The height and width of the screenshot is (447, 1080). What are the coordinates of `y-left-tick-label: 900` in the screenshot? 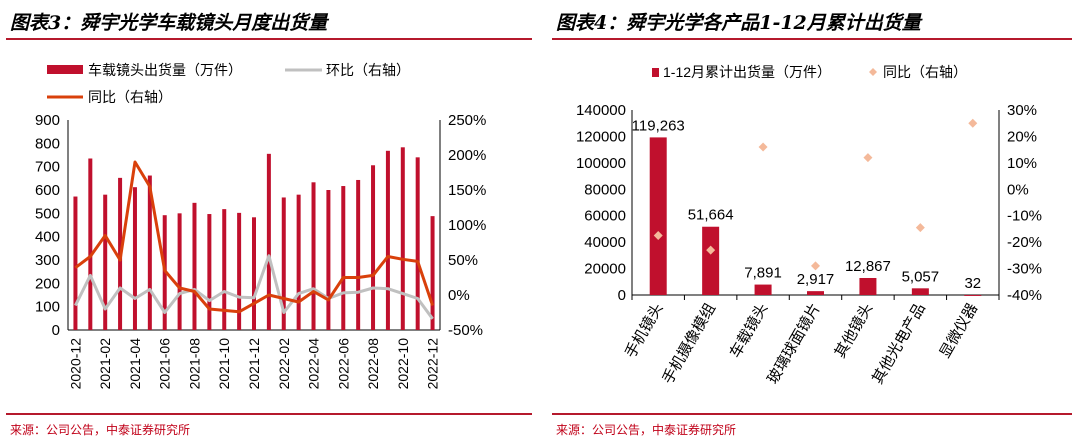 It's located at (47, 120).